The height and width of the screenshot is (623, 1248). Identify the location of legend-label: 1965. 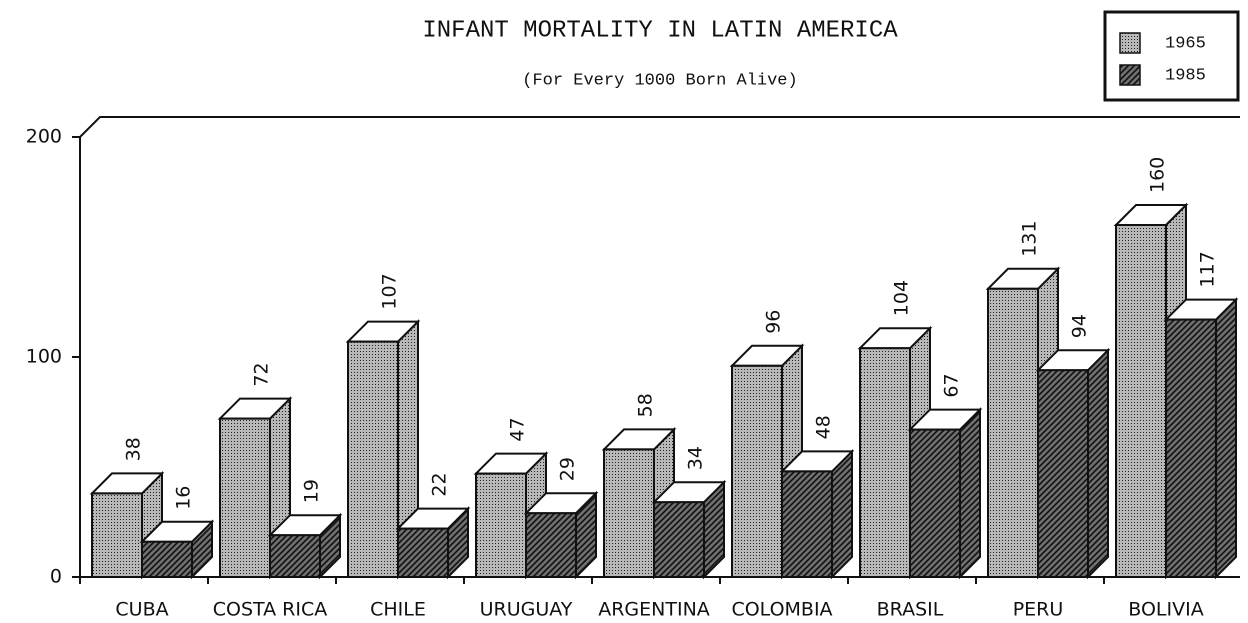
(1185, 43).